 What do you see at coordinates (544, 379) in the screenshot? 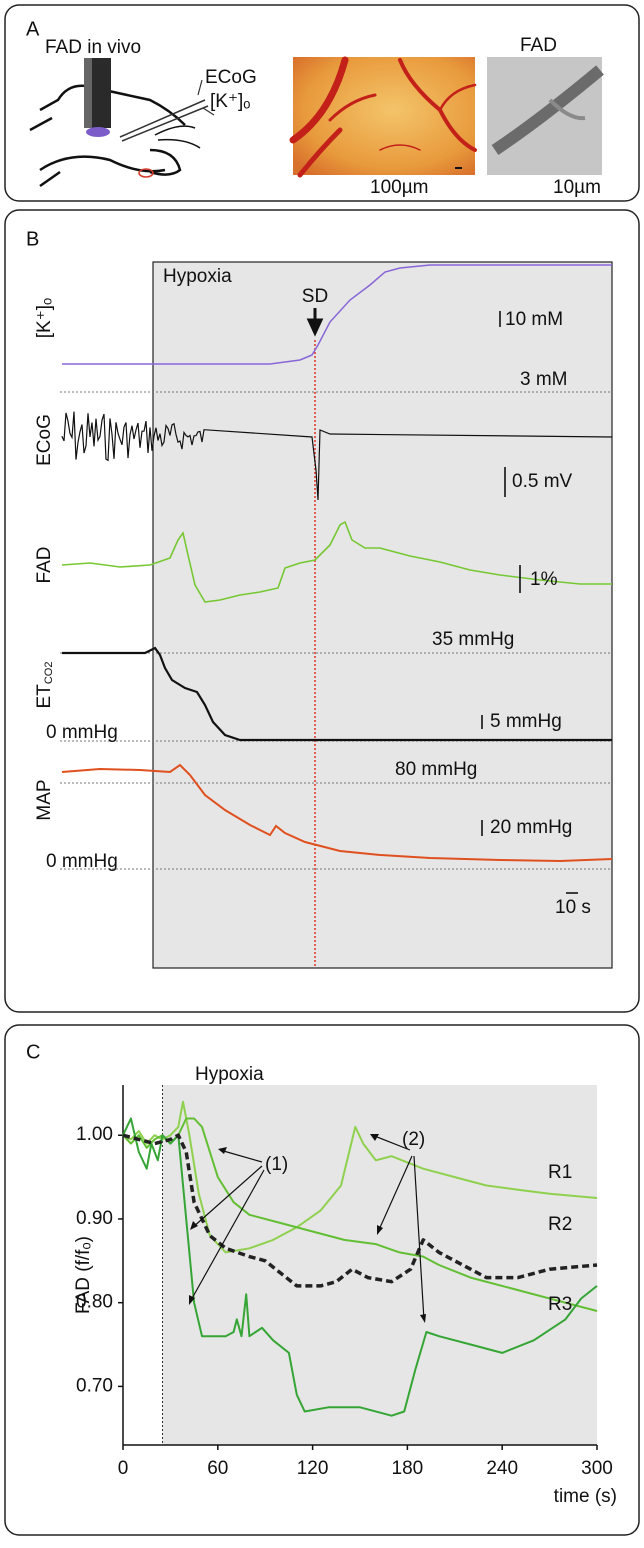
I see `scale-label: 3 mM` at bounding box center [544, 379].